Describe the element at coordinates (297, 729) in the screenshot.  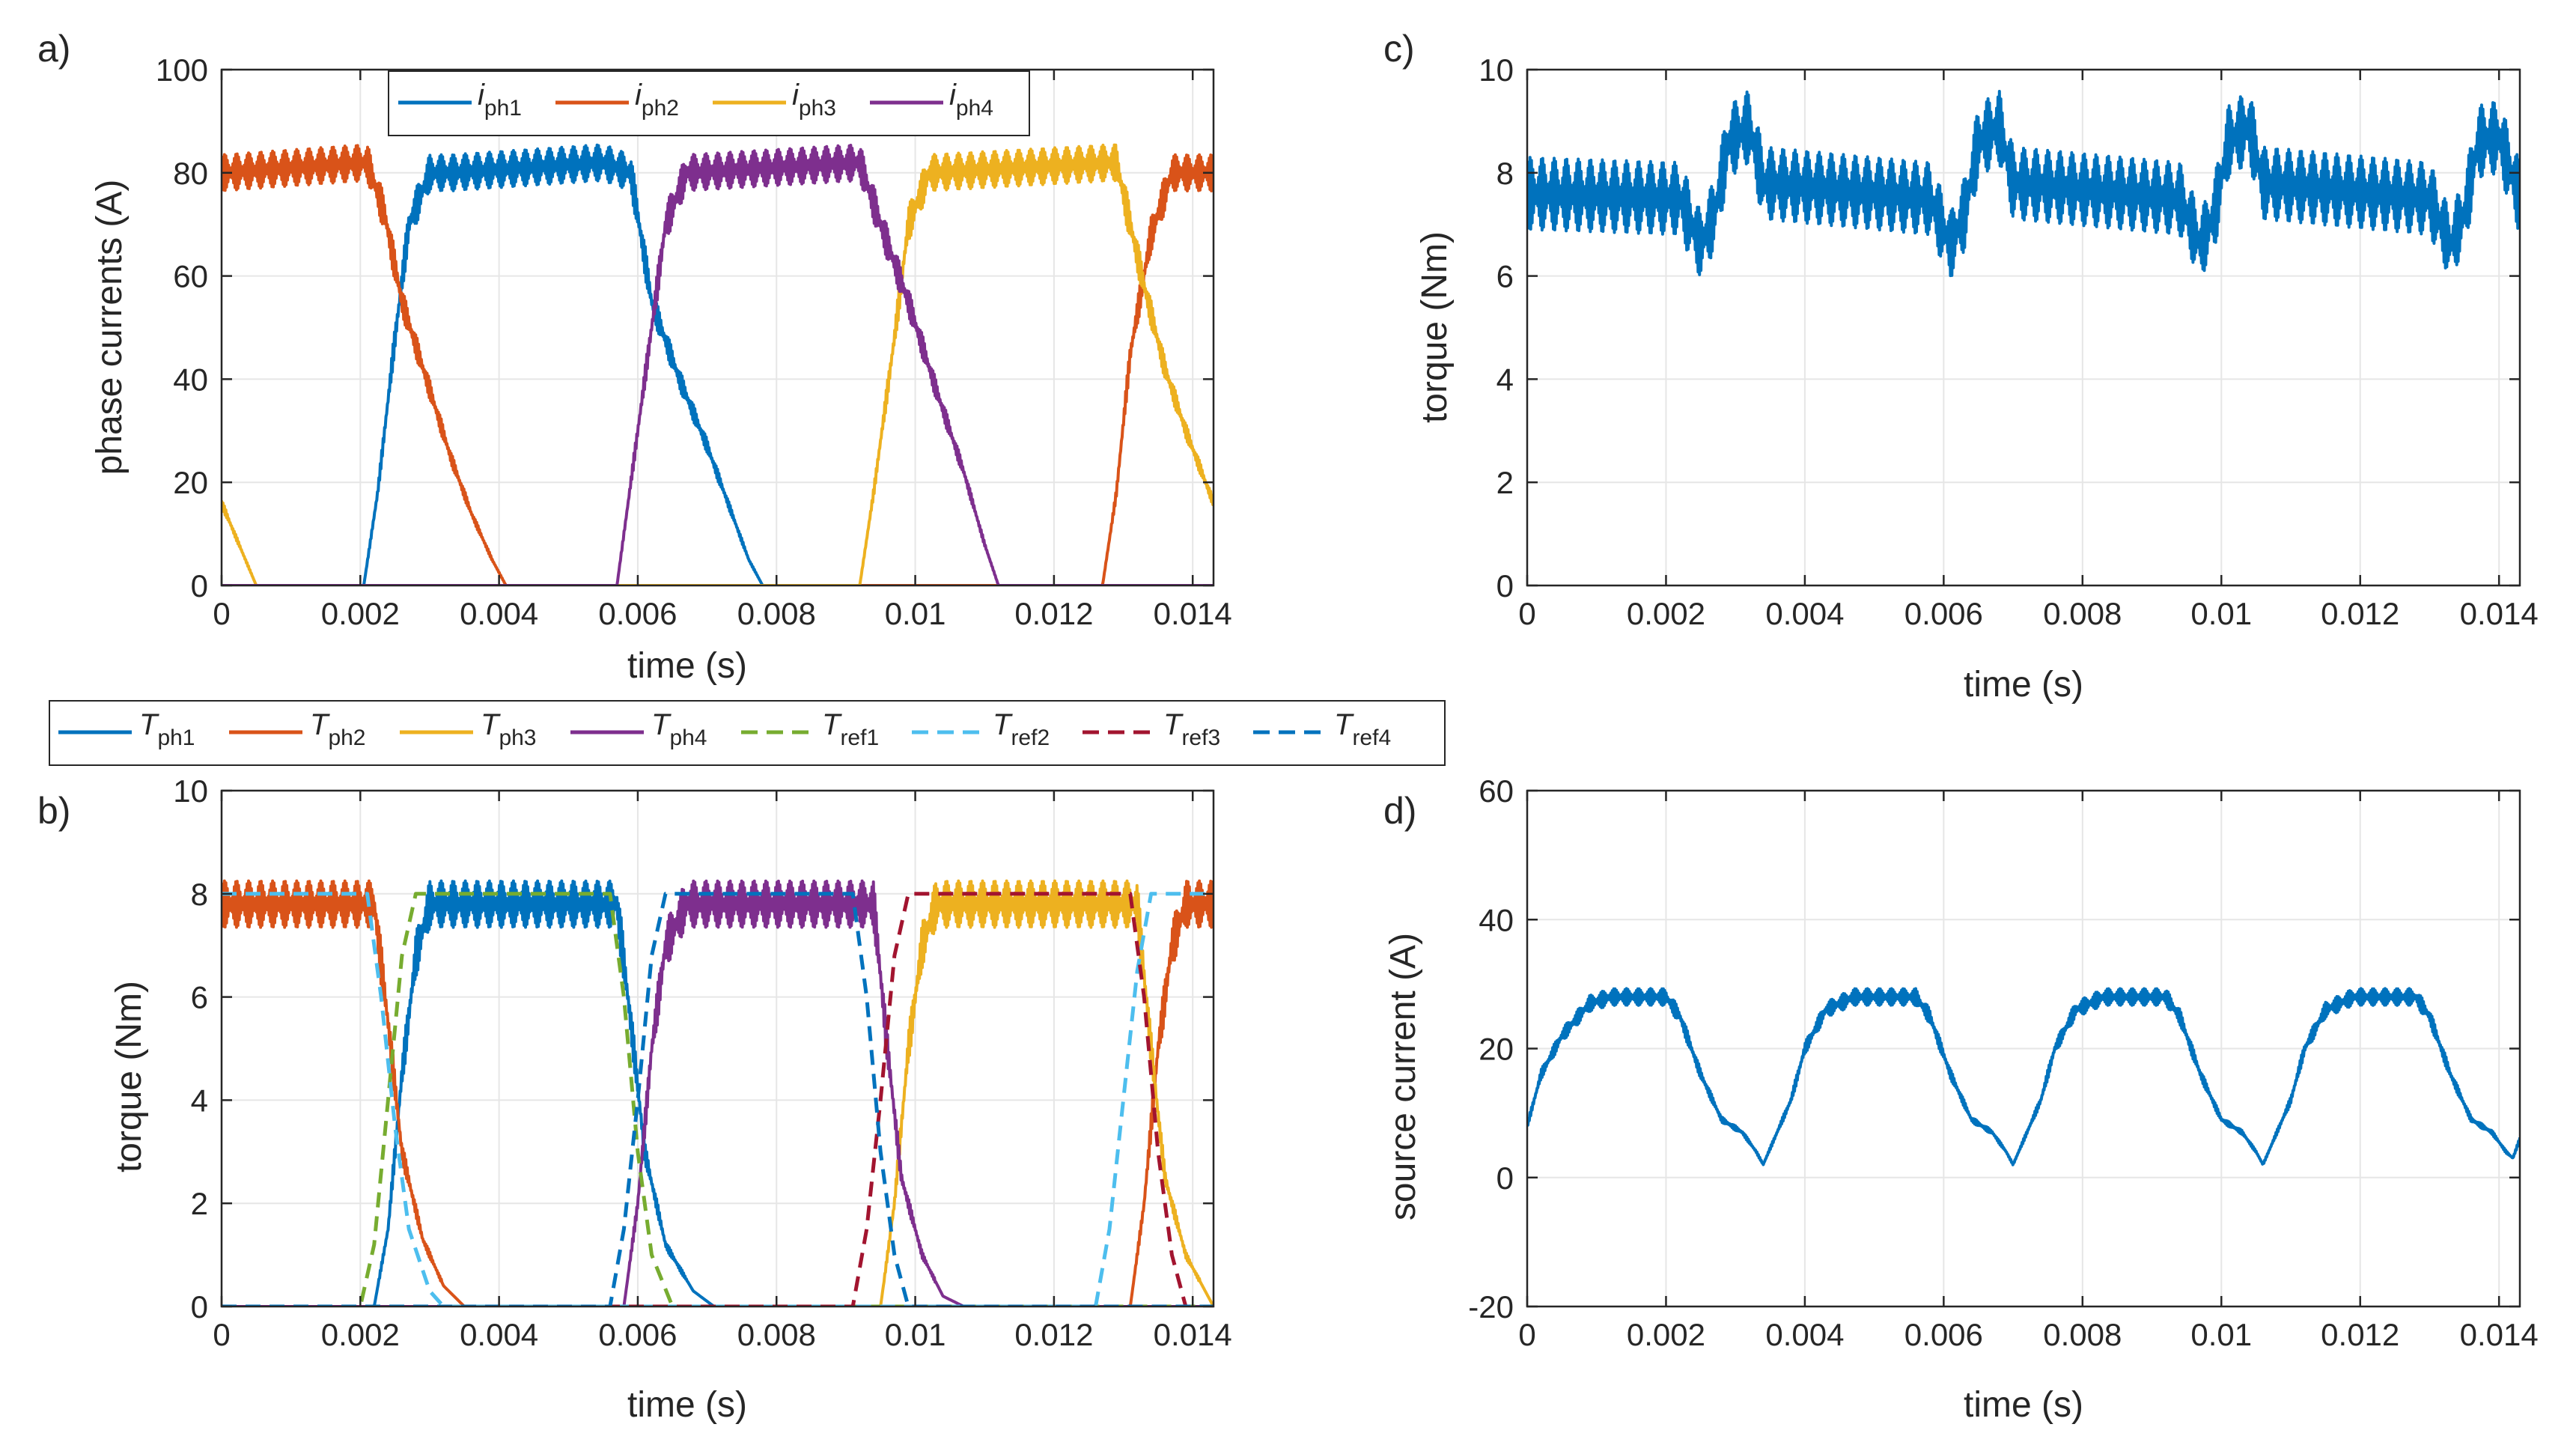
I see `legend-item-t-ph2: Tph2` at that location.